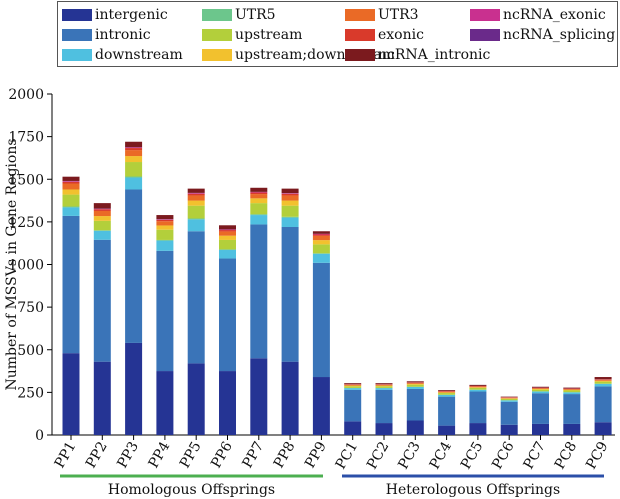 This screenshot has height=499, width=620. Describe the element at coordinates (165, 311) in the screenshot. I see `bar-segment-intronic-PP4` at that location.